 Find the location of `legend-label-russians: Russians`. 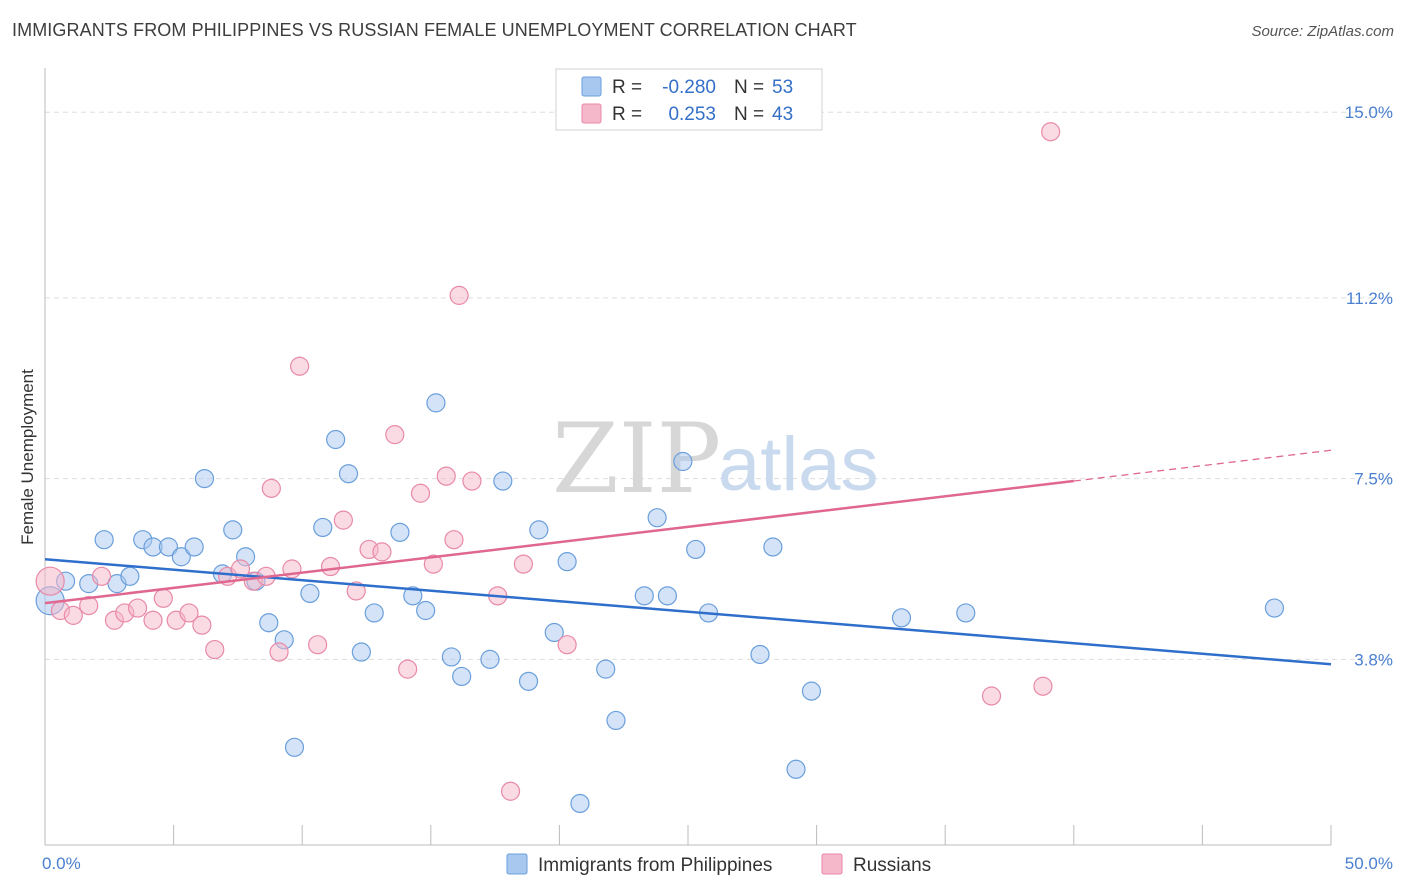

legend-label-russians: Russians is located at coordinates (892, 865).